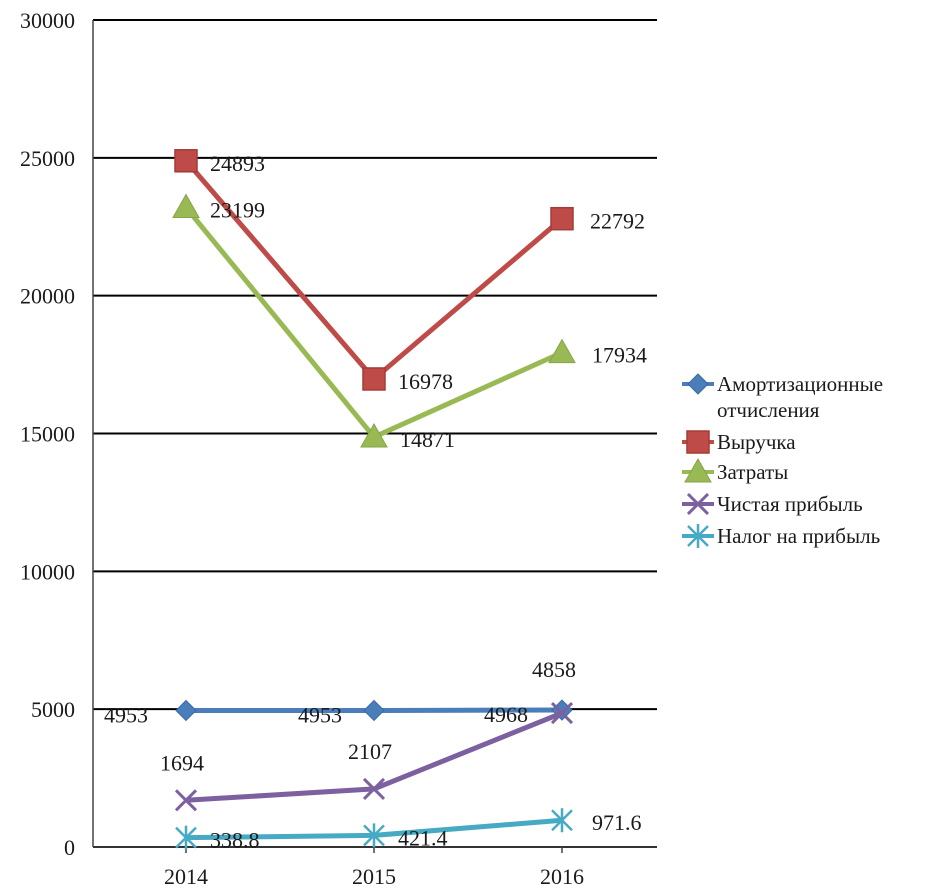 This screenshot has width=930, height=893. Describe the element at coordinates (800, 384) in the screenshot. I see `legend-label: Амортизационные` at that location.